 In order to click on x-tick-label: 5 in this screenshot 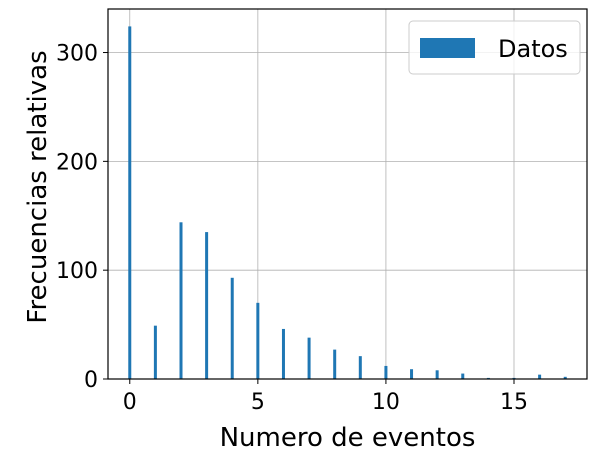, I will do `click(258, 402)`.